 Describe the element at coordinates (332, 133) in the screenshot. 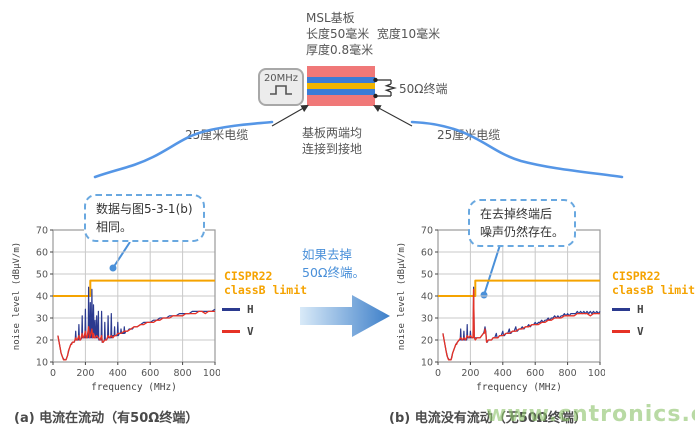

I see `ground-note-line1: 基板两端均` at that location.